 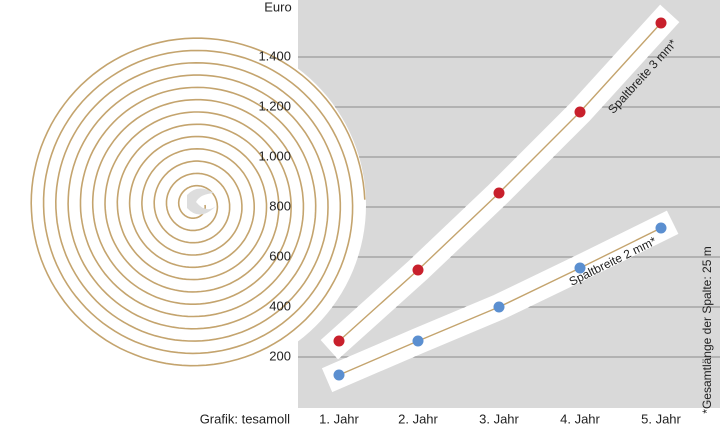 I want to click on spiral-center, so click(x=201, y=201).